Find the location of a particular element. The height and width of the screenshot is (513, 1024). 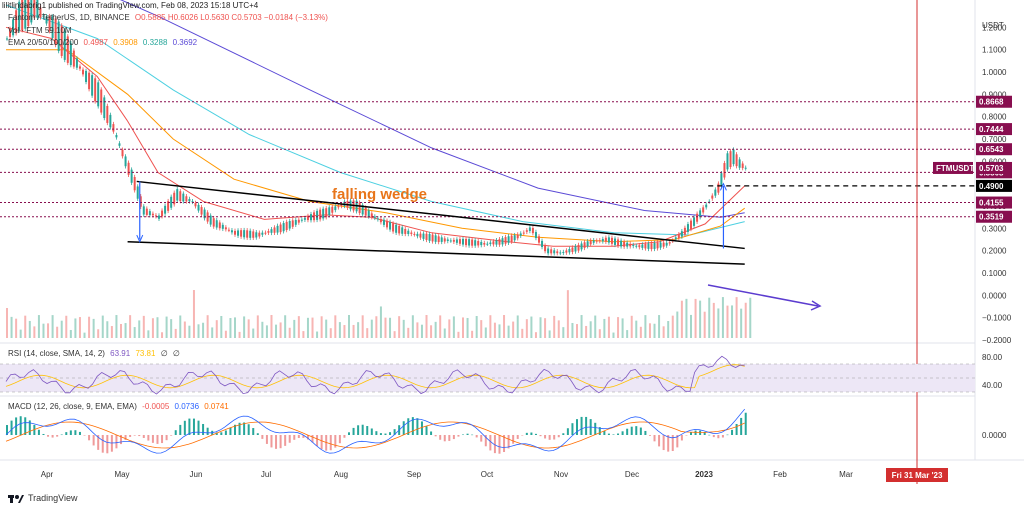

legend-symbol-name: Fantom / TetherUS, 1D, BINANCE is located at coordinates (69, 17).